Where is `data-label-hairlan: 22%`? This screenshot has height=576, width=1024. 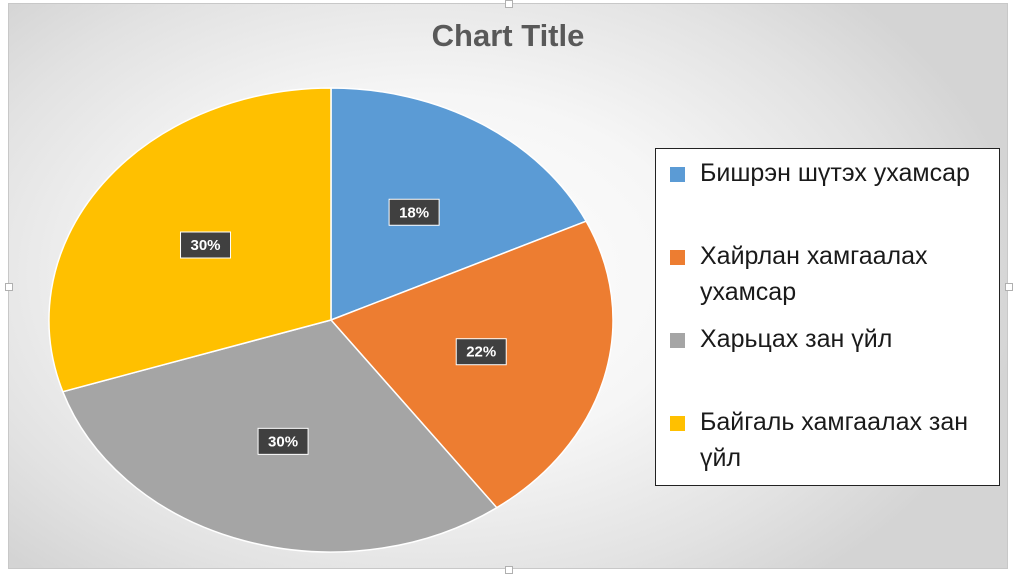
data-label-hairlan: 22% is located at coordinates (481, 352).